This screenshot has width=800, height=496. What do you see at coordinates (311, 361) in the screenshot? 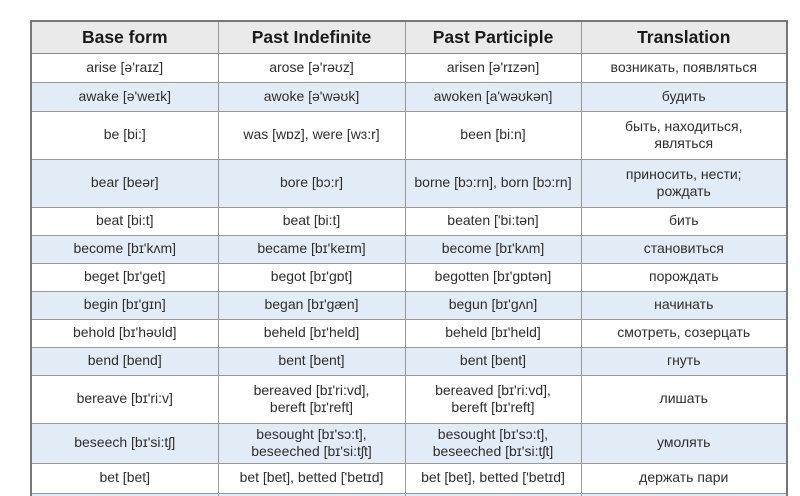
I see `past-indefinite-cell: bent [bent]` at bounding box center [311, 361].